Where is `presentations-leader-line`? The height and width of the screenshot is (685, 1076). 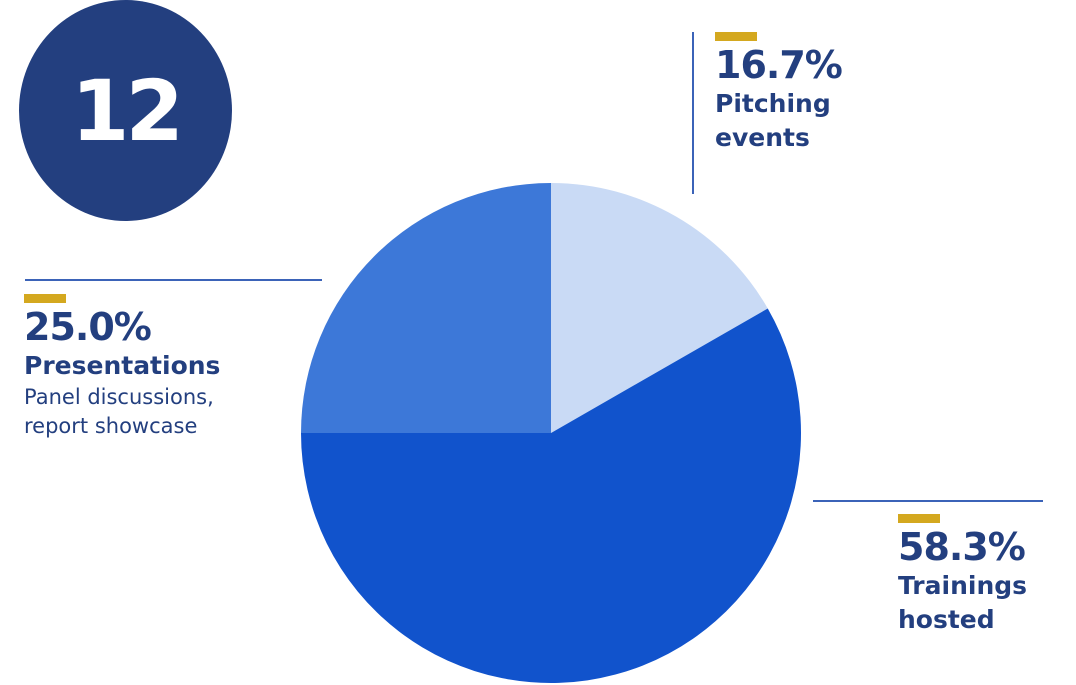 presentations-leader-line is located at coordinates (173, 280).